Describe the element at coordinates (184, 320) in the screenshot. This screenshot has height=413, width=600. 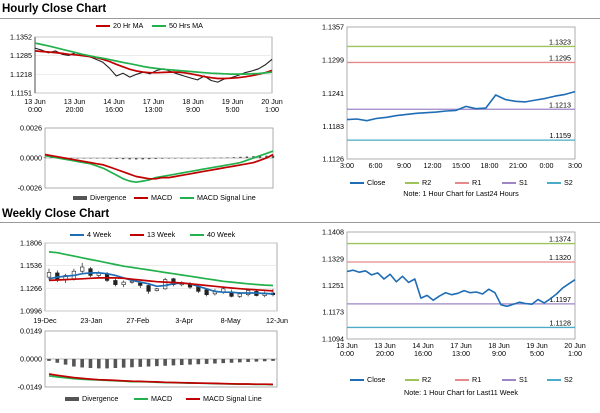
I see `weekly-price-x-tick-3: 3-Apr` at that location.